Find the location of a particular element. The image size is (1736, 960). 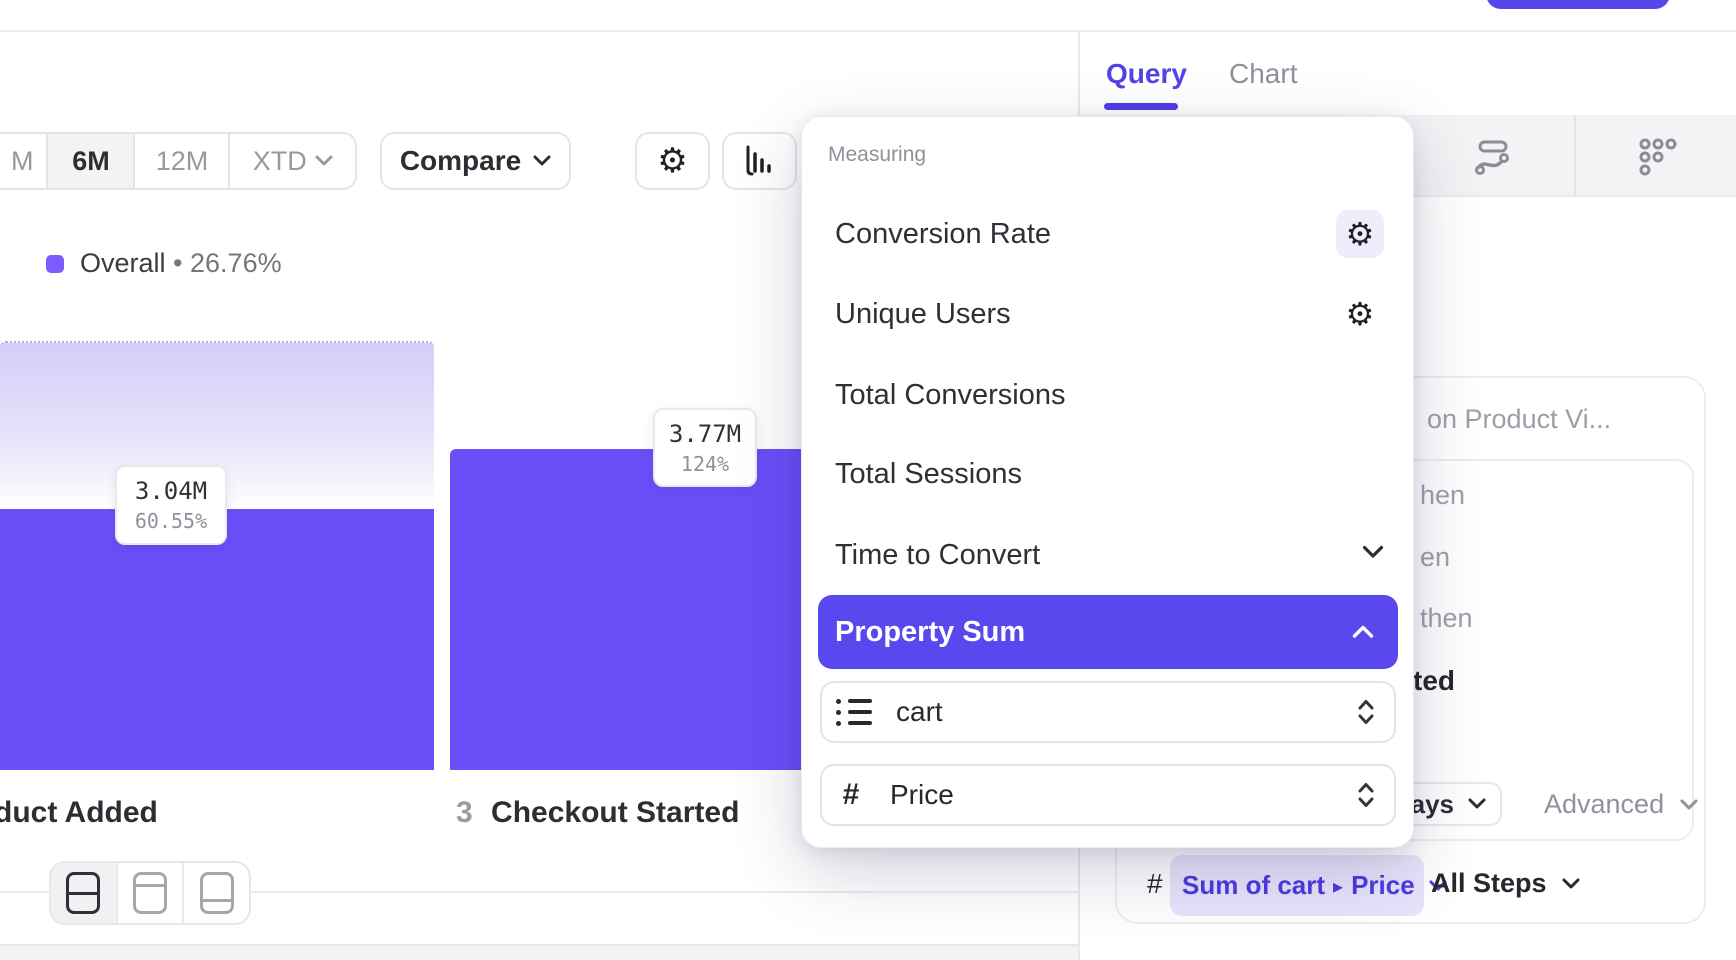

menu-item-total-sessions: Total Sessions is located at coordinates (928, 474).